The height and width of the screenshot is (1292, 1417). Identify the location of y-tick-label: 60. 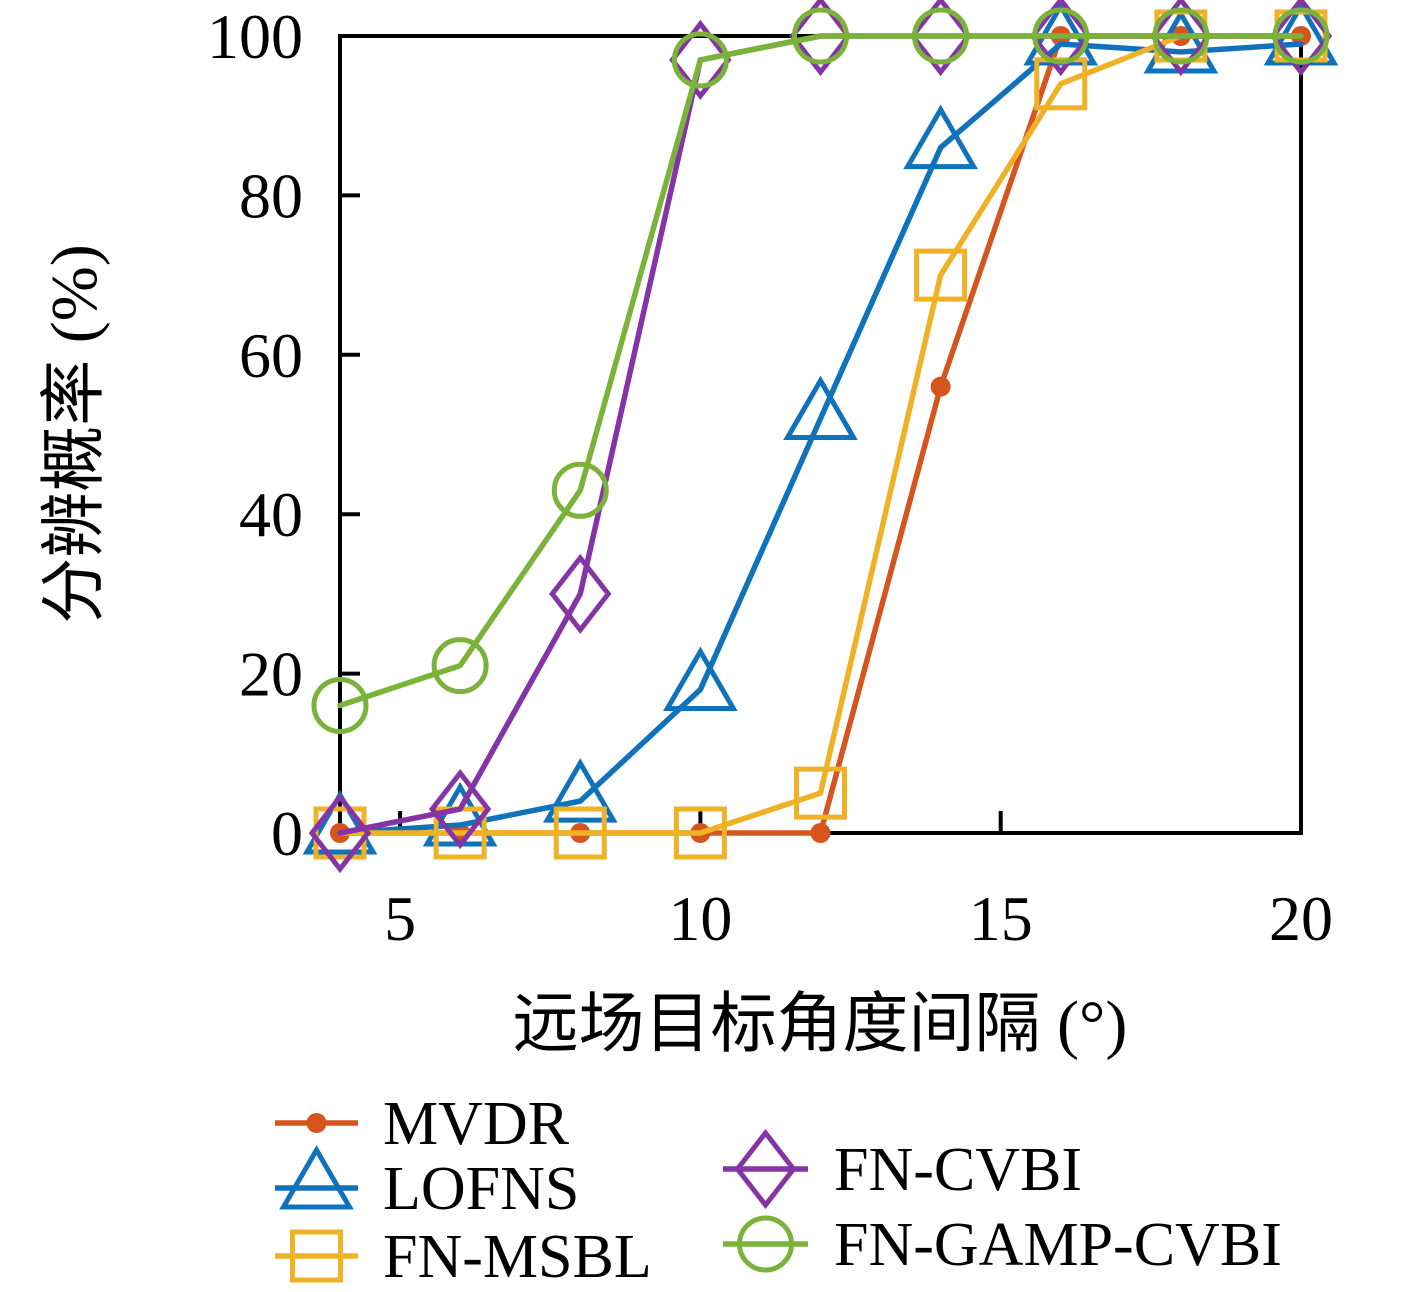
(271, 355).